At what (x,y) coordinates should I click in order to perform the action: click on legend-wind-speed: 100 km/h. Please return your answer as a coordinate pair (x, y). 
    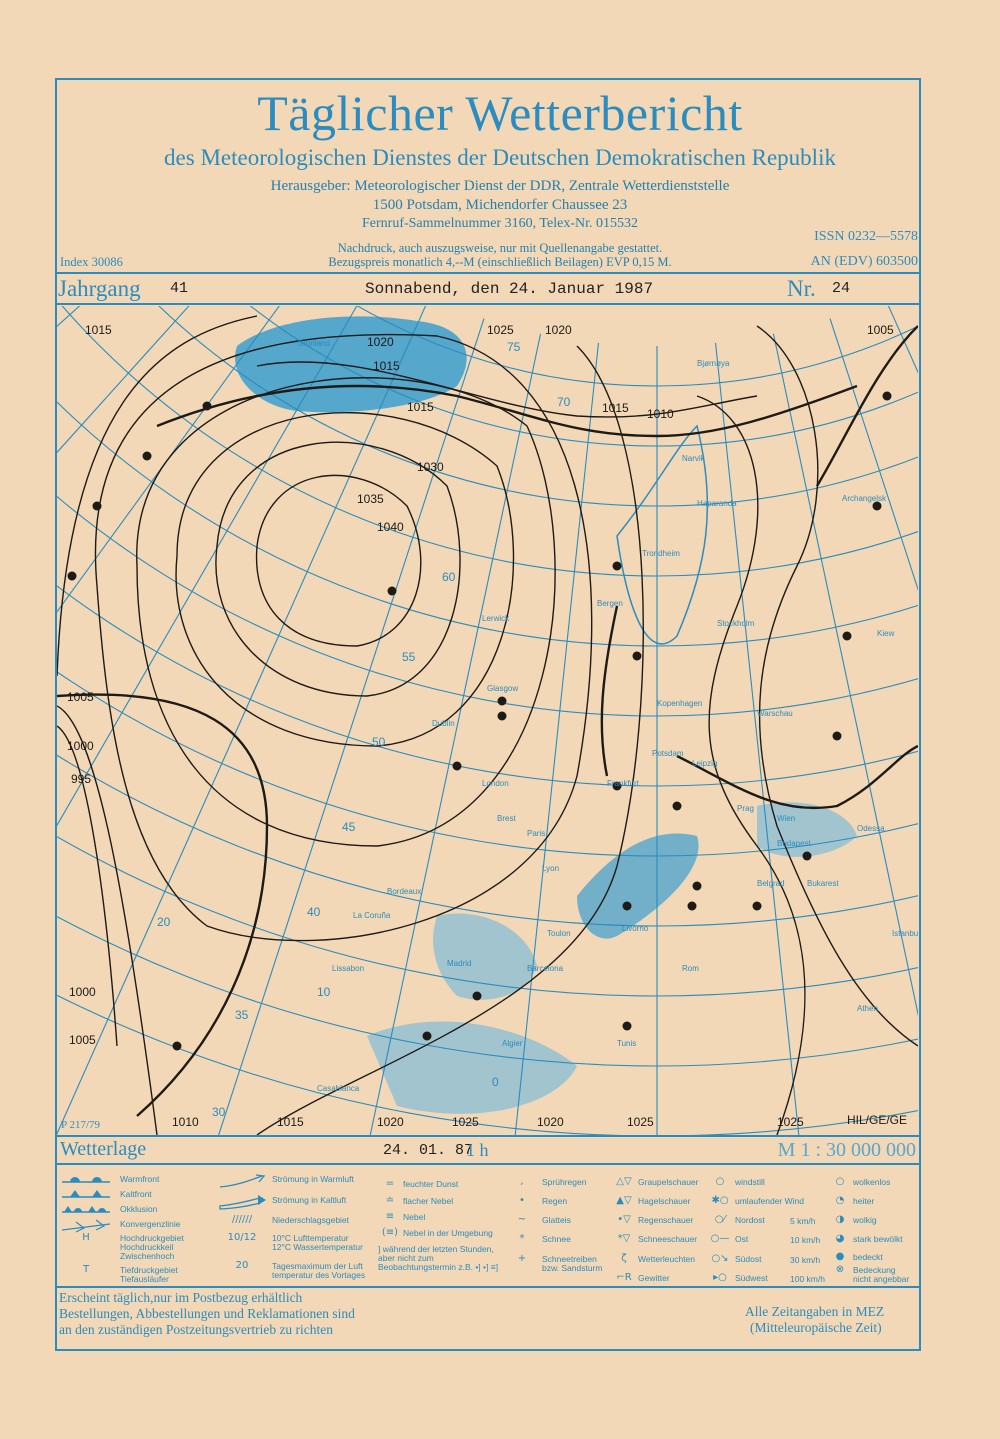
    Looking at the image, I should click on (807, 1279).